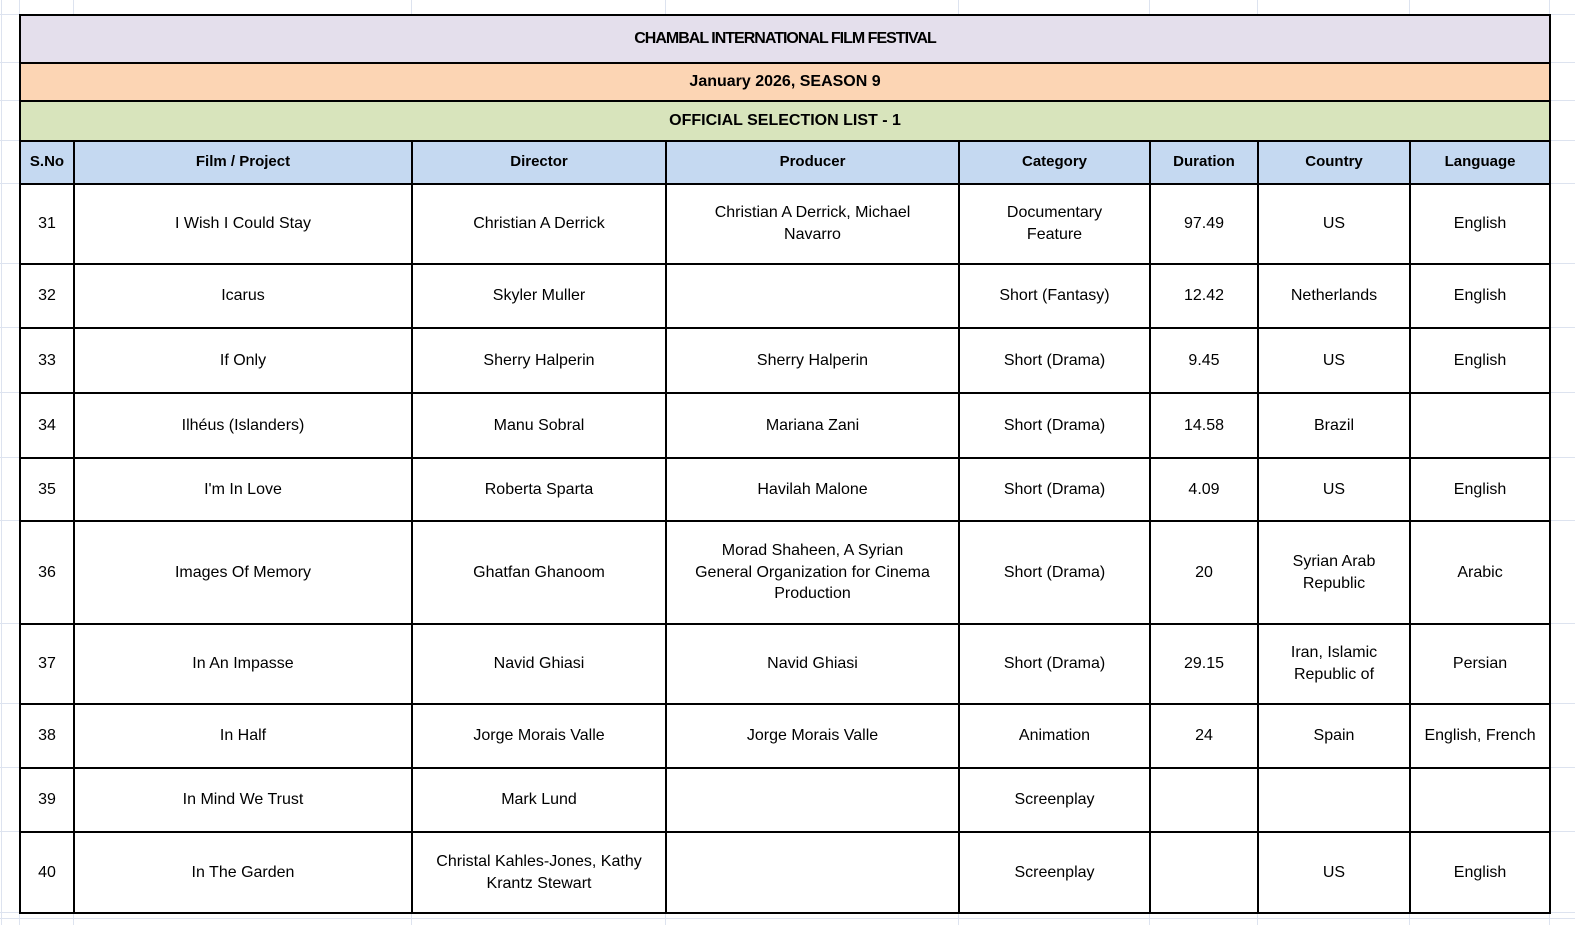 This screenshot has height=925, width=1575. I want to click on cell-film: In An Impasse, so click(243, 664).